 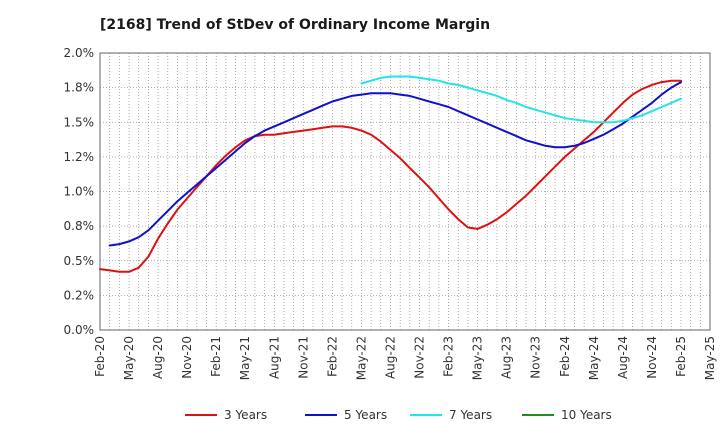 I want to click on x-tick-label: May-22, so click(x=361, y=358).